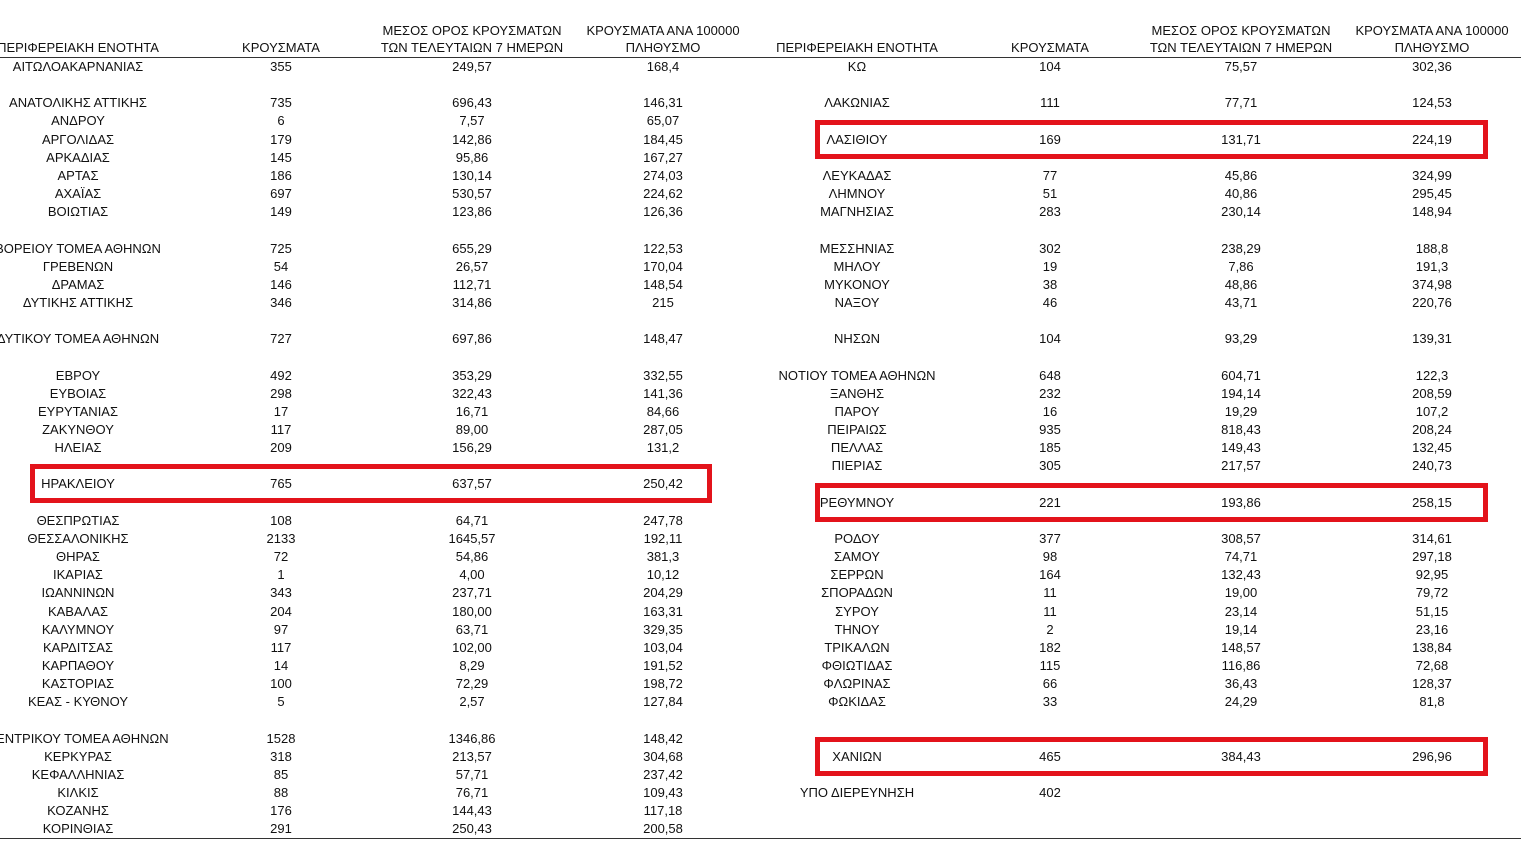 The width and height of the screenshot is (1521, 841). I want to click on region-name: ΝΑΞΟΥ, so click(857, 302).